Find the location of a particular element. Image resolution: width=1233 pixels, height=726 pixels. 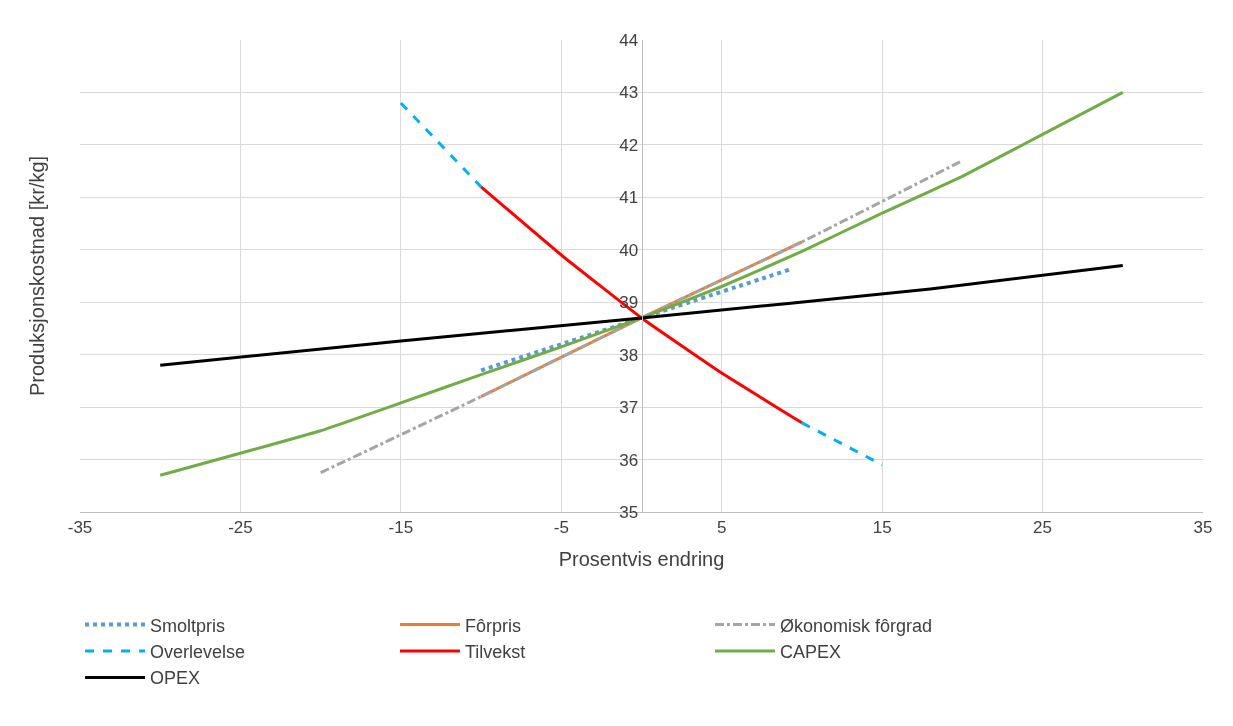

y-tick-label: 43 is located at coordinates (629, 93).